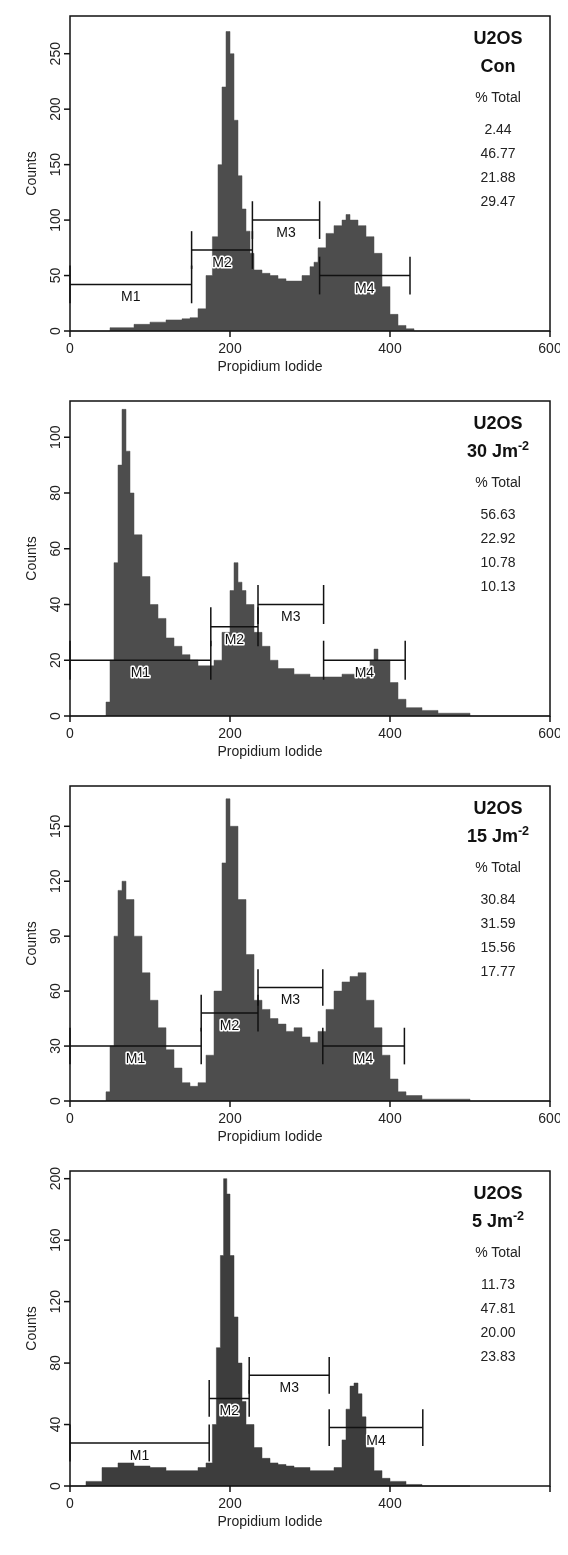 The image size is (568, 1555). I want to click on annotation: 22.92, so click(498, 538).